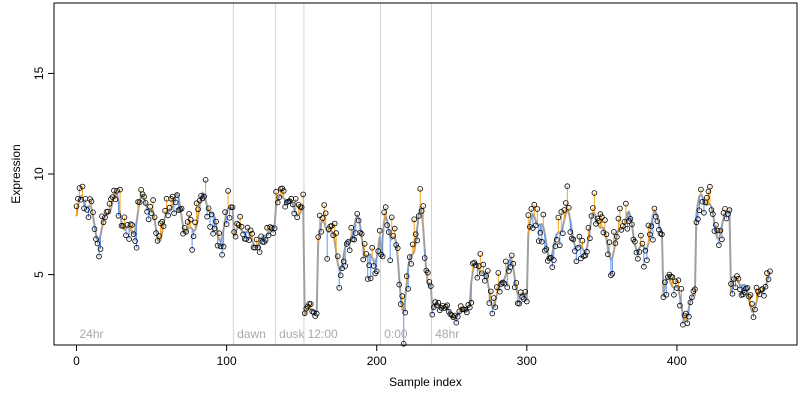 This screenshot has width=800, height=405. What do you see at coordinates (227, 361) in the screenshot?
I see `x-tick-label: 100` at bounding box center [227, 361].